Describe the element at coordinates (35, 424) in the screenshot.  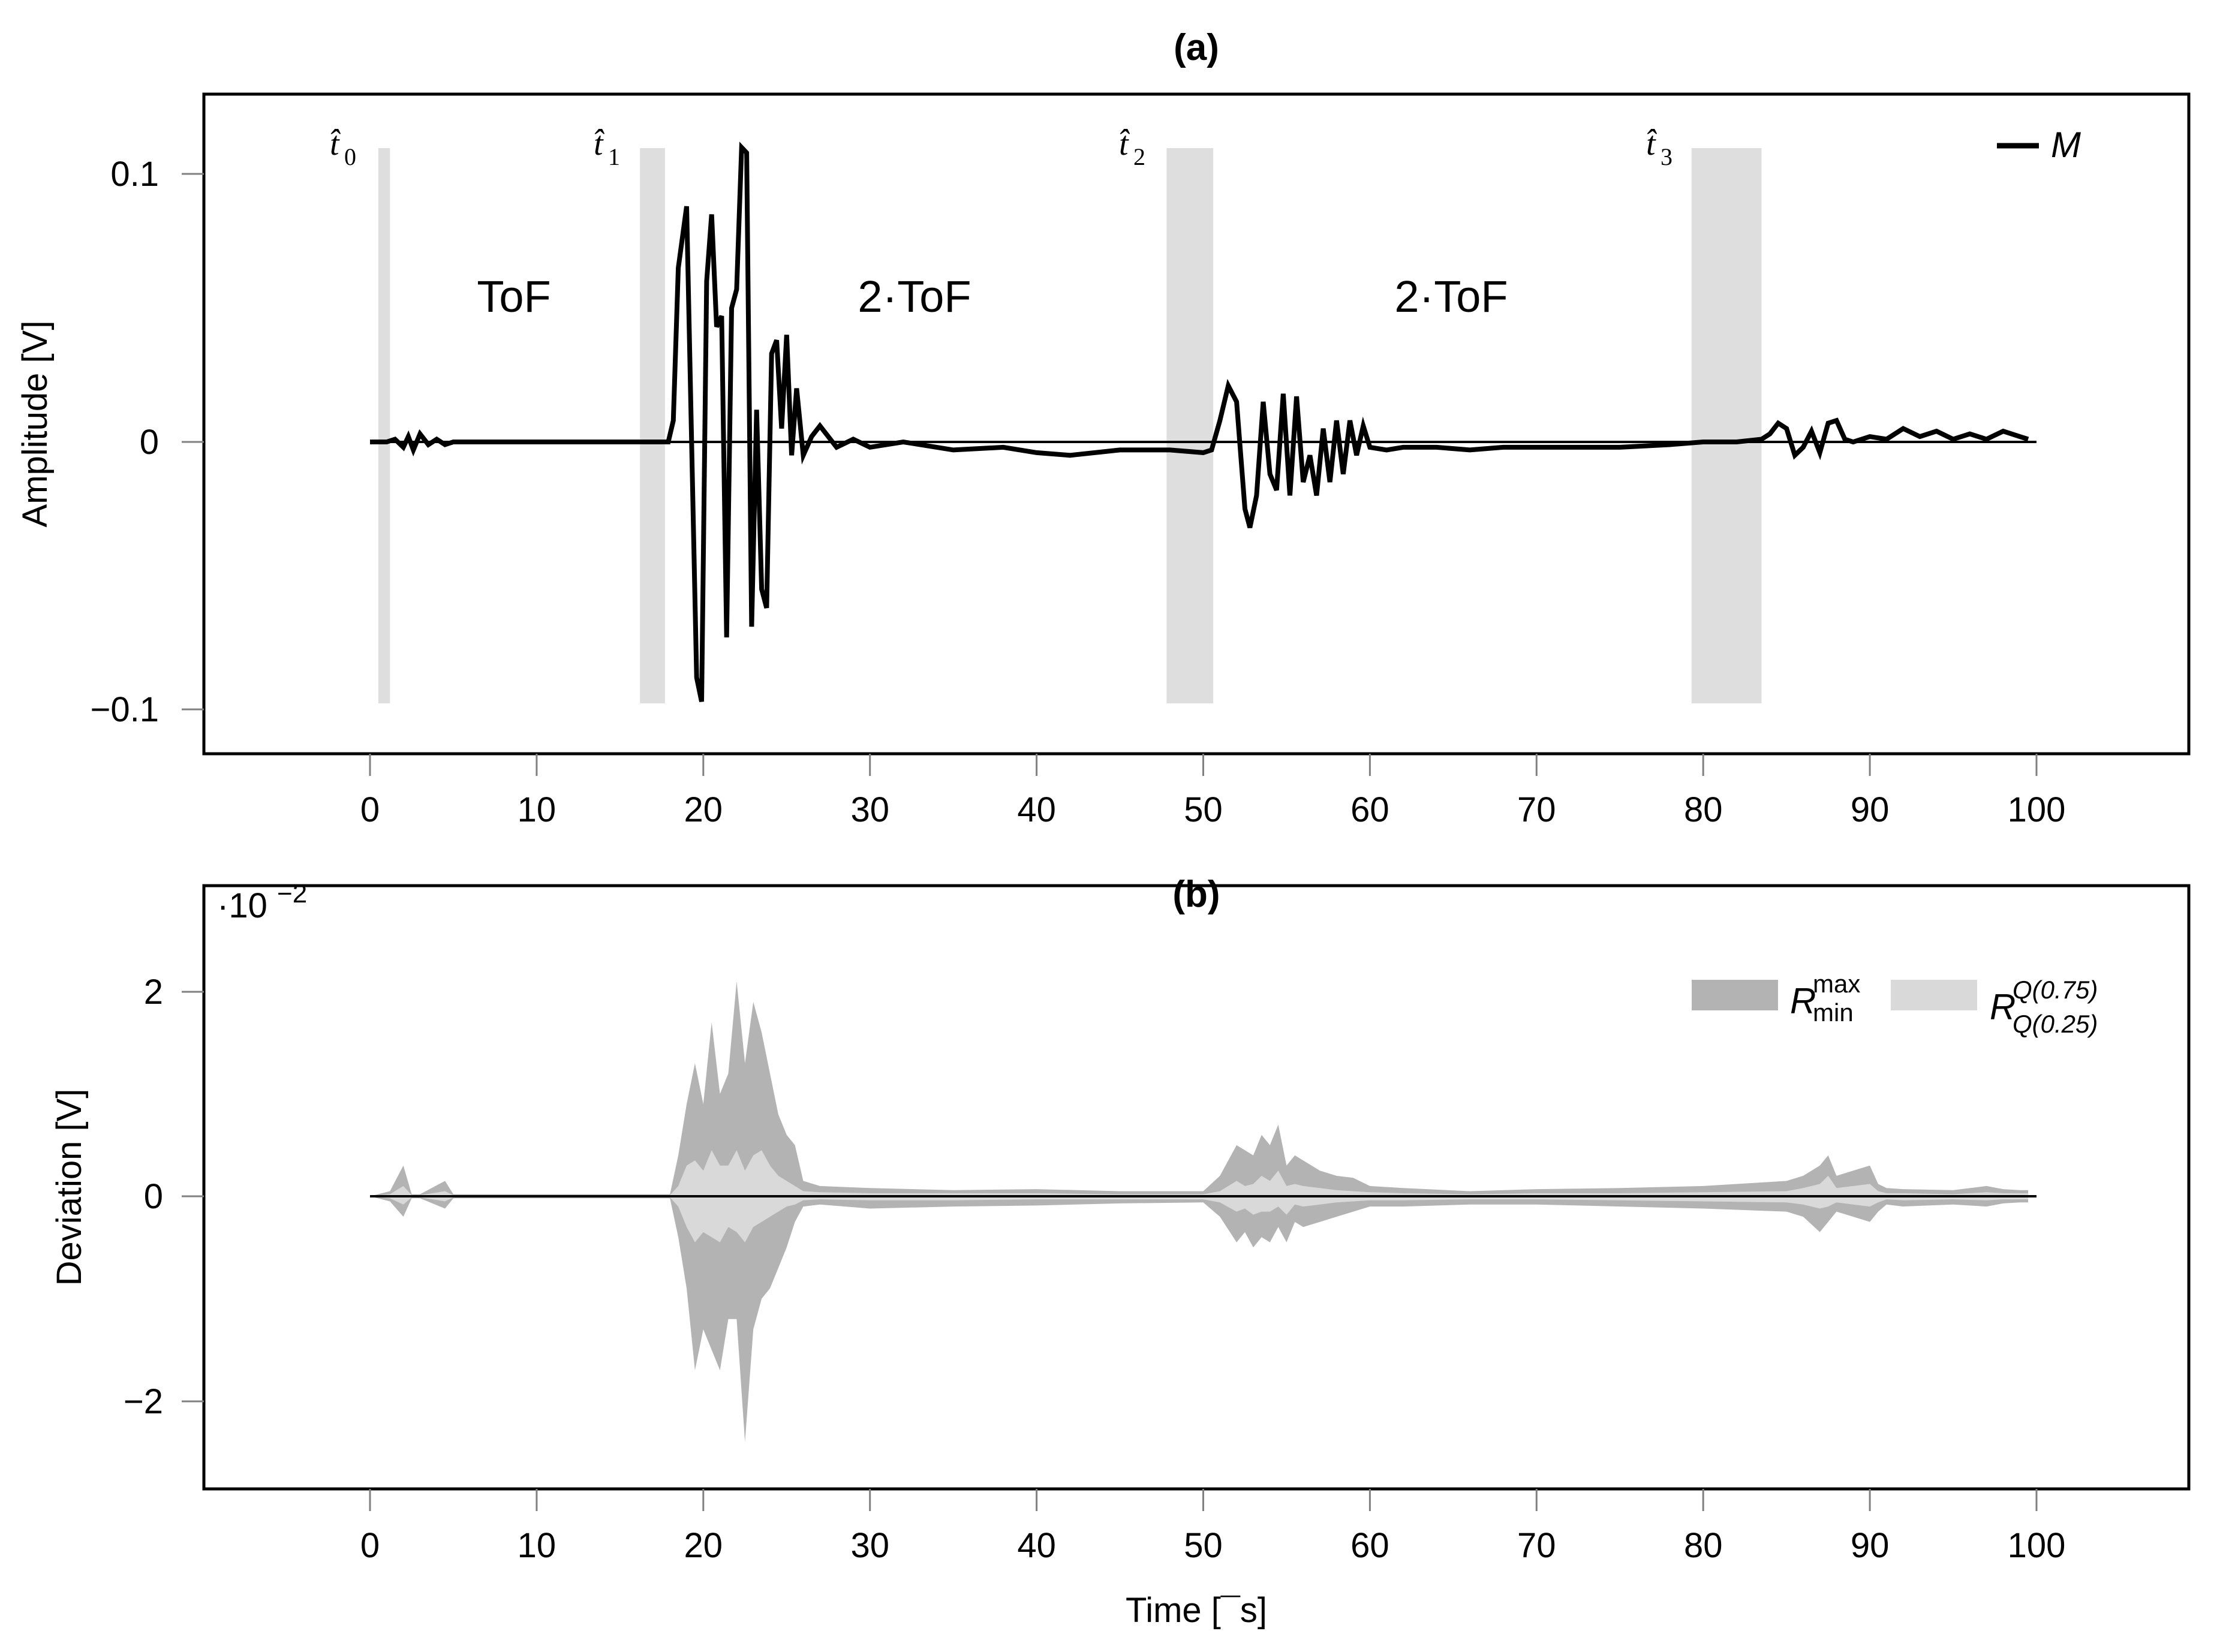
I see `panel-a-ylabel: Amplitude [V]` at that location.